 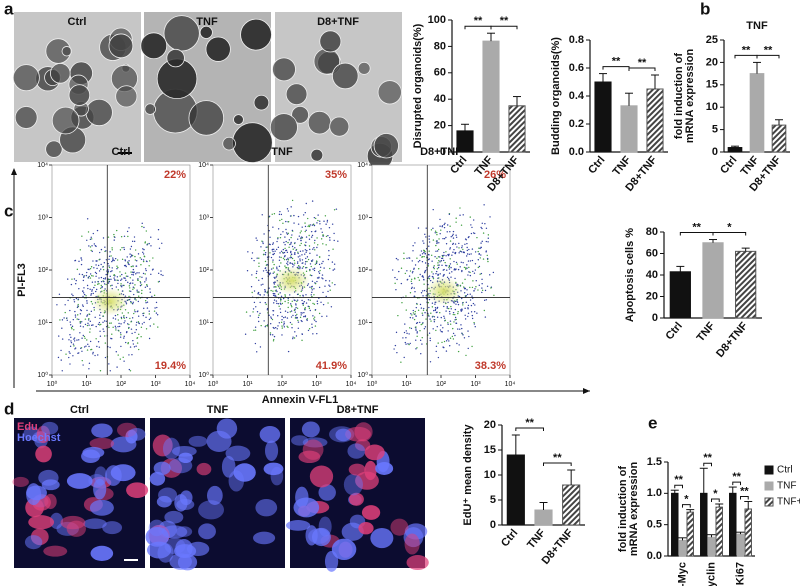 What do you see at coordinates (769, 470) in the screenshot?
I see `legend-swatch` at bounding box center [769, 470].